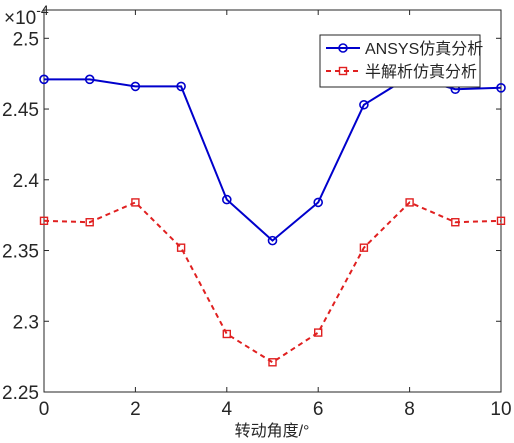  What do you see at coordinates (421, 72) in the screenshot?
I see `legend-label: 半解析仿真分析` at bounding box center [421, 72].